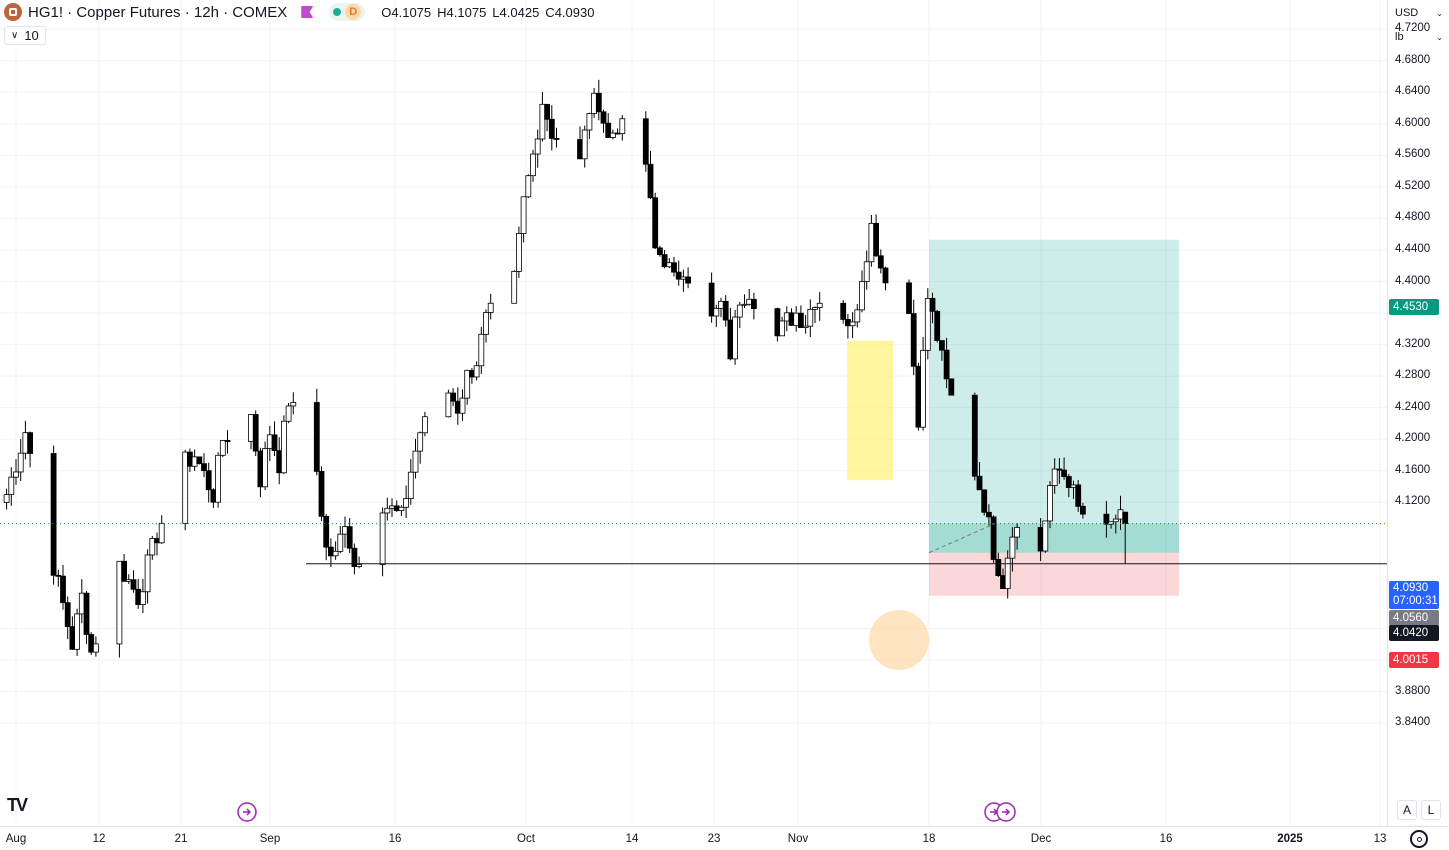 Image resolution: width=1449 pixels, height=850 pixels. Describe the element at coordinates (17, 805) in the screenshot. I see `tradingview-logo: TV` at that location.